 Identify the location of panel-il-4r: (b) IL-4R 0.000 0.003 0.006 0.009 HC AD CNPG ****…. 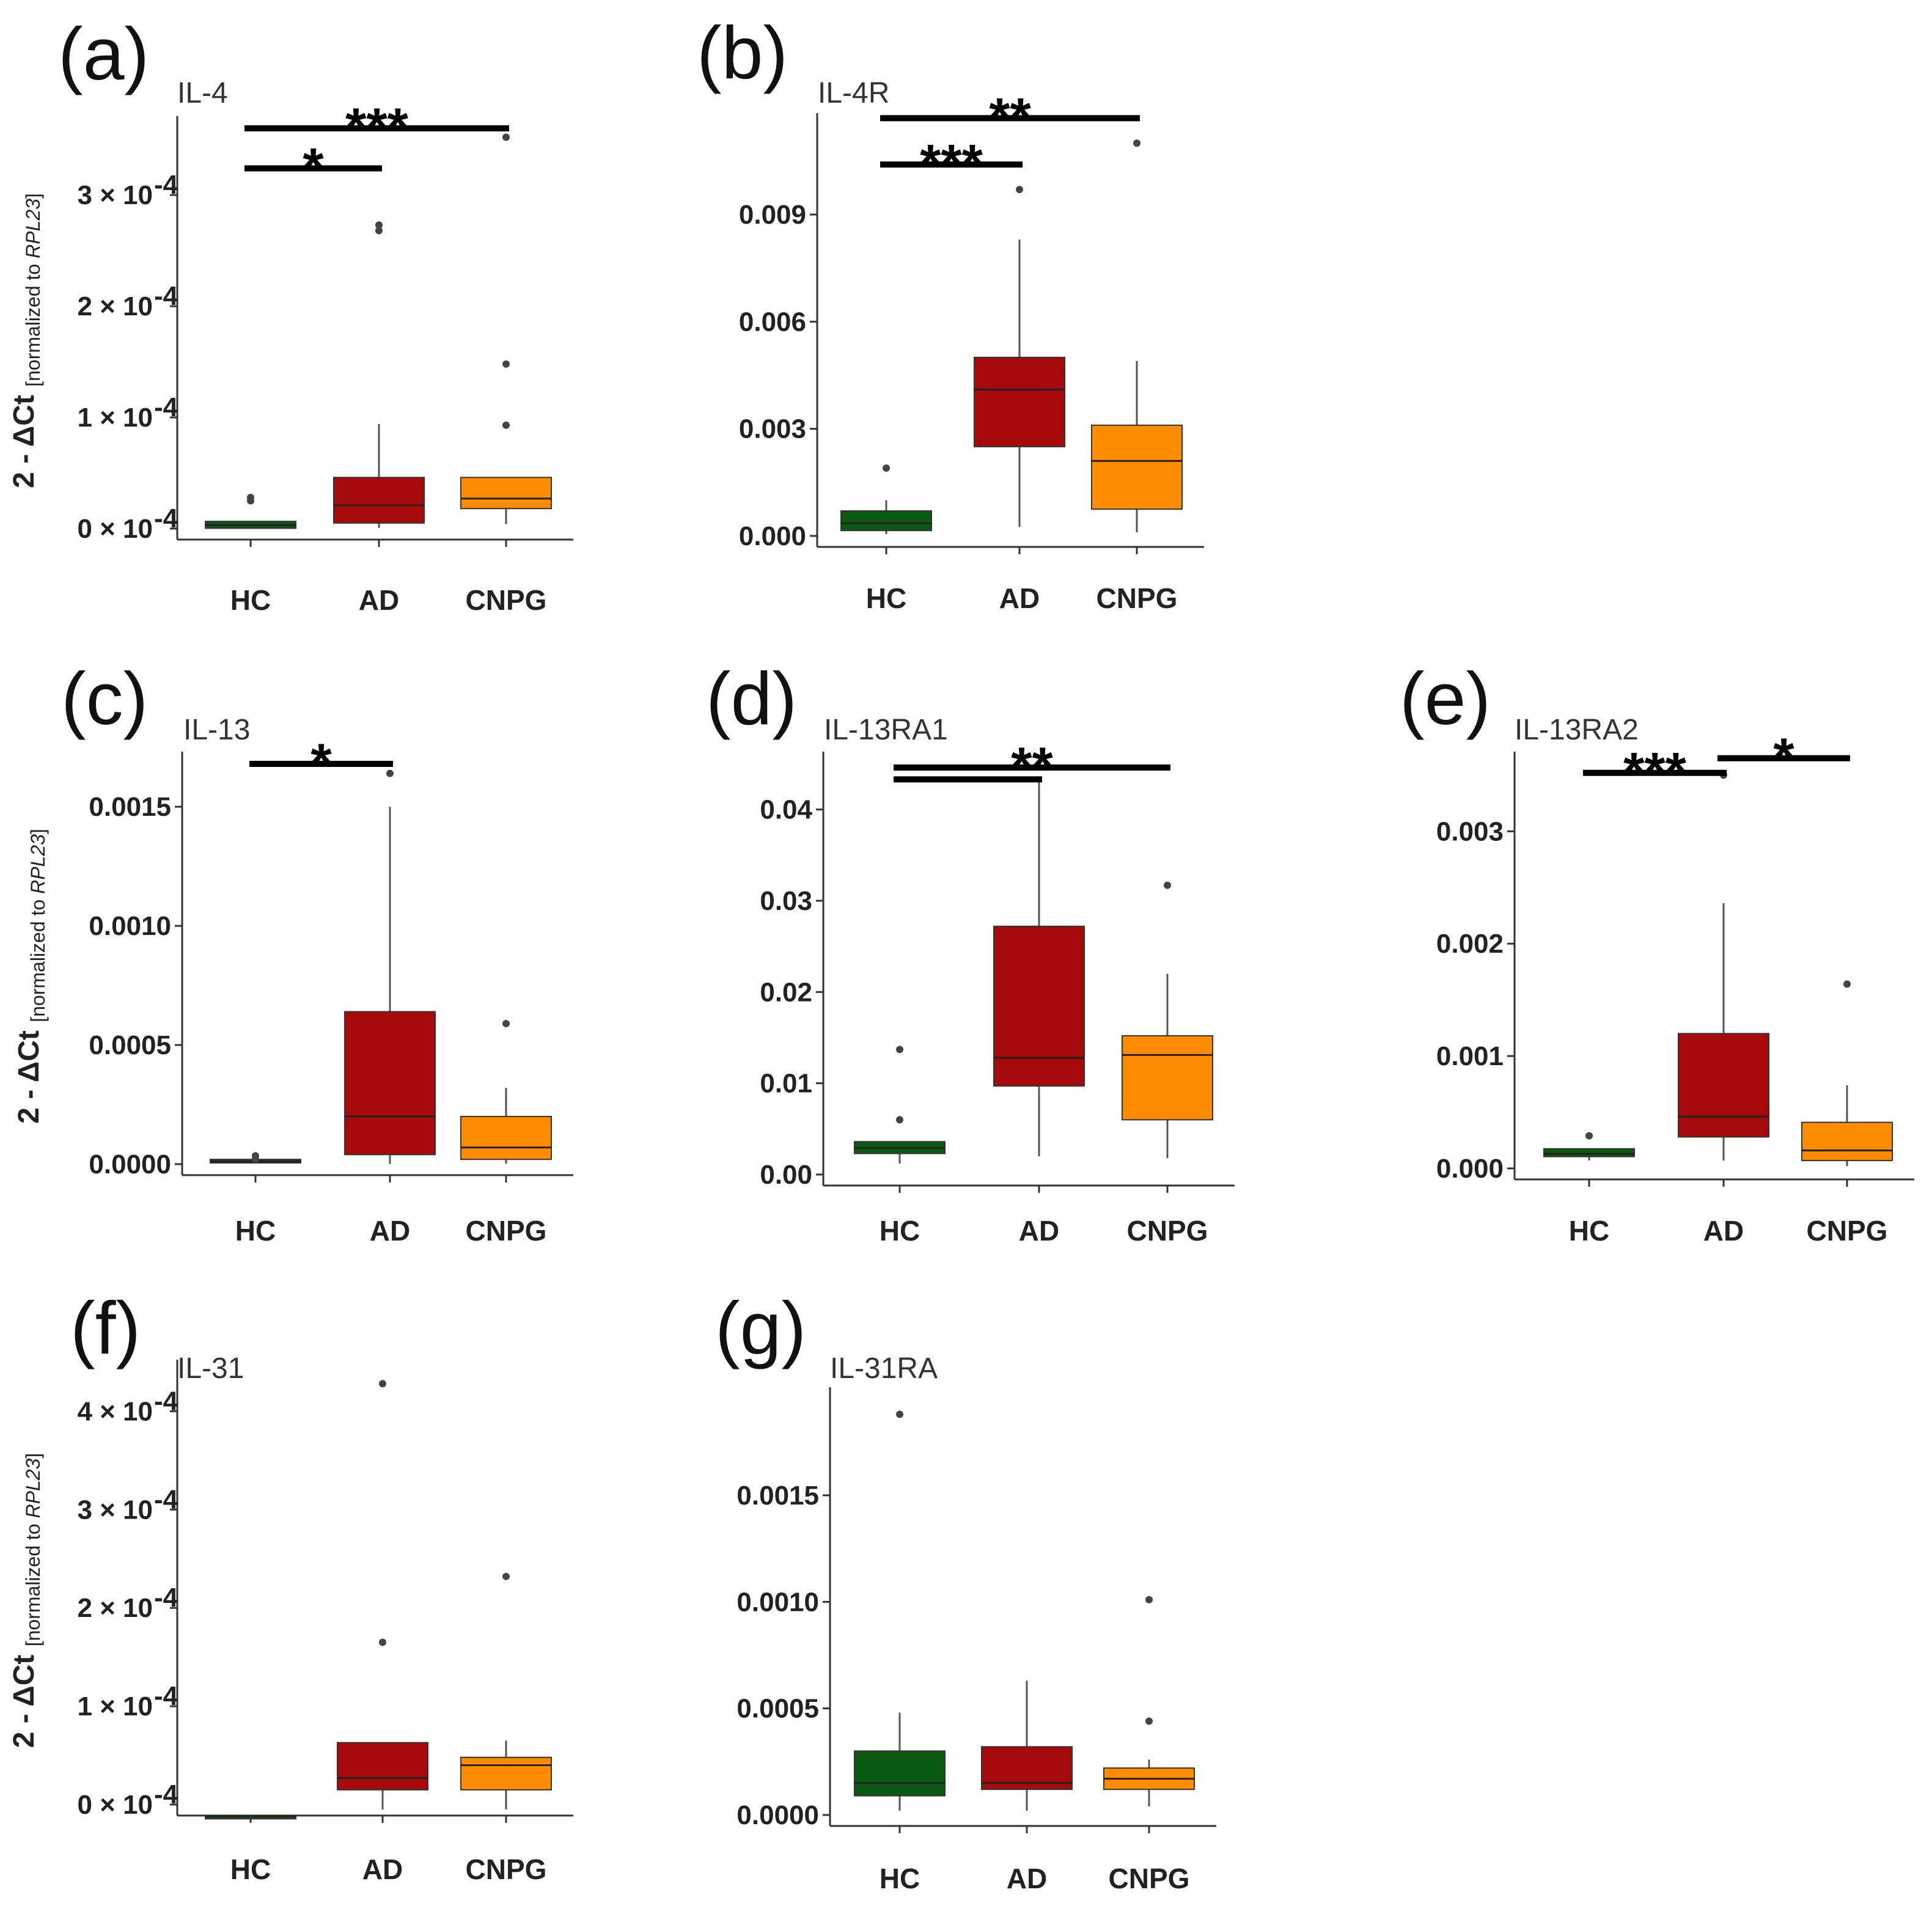
(950, 313).